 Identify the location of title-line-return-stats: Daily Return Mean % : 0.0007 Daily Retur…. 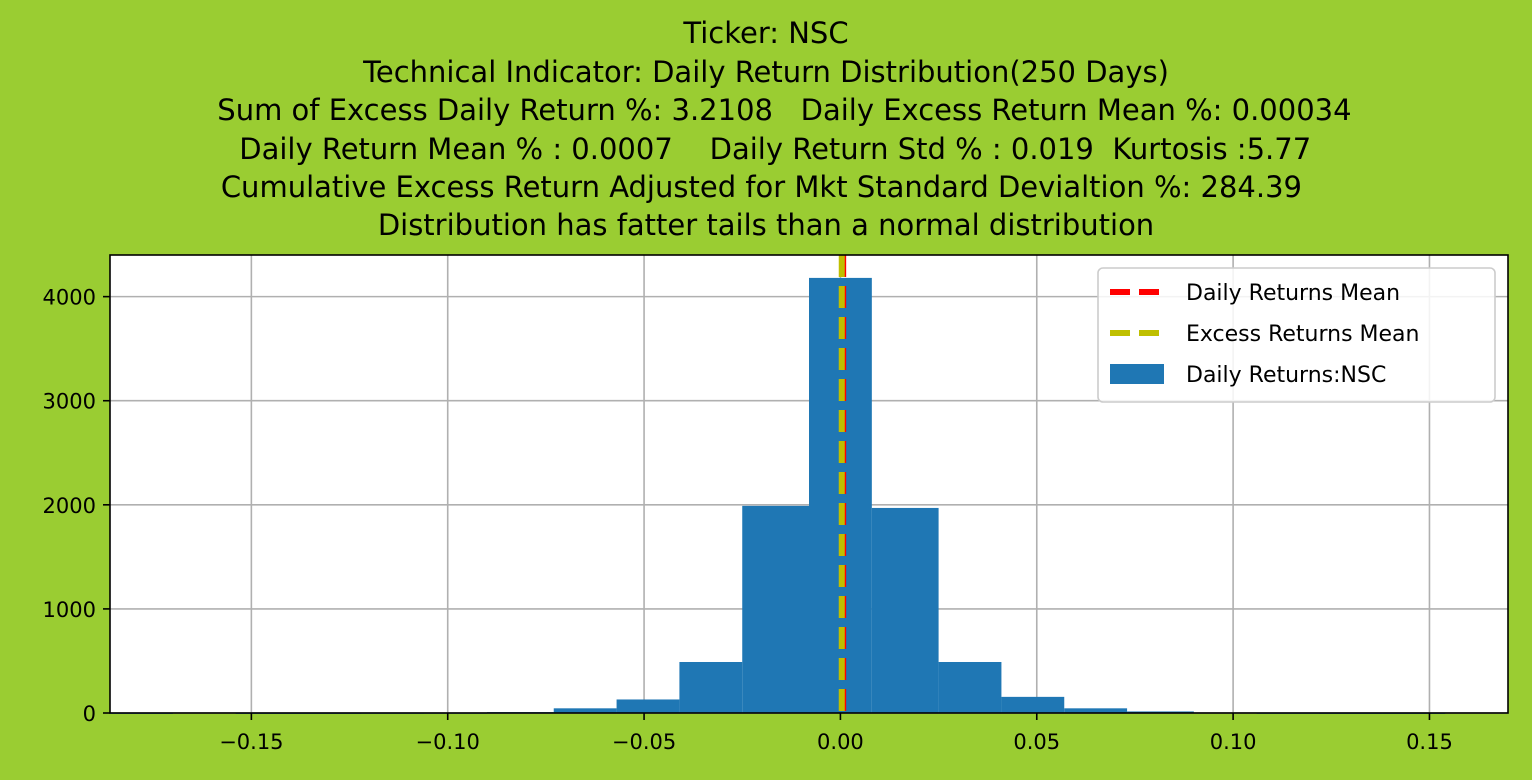
(766, 149).